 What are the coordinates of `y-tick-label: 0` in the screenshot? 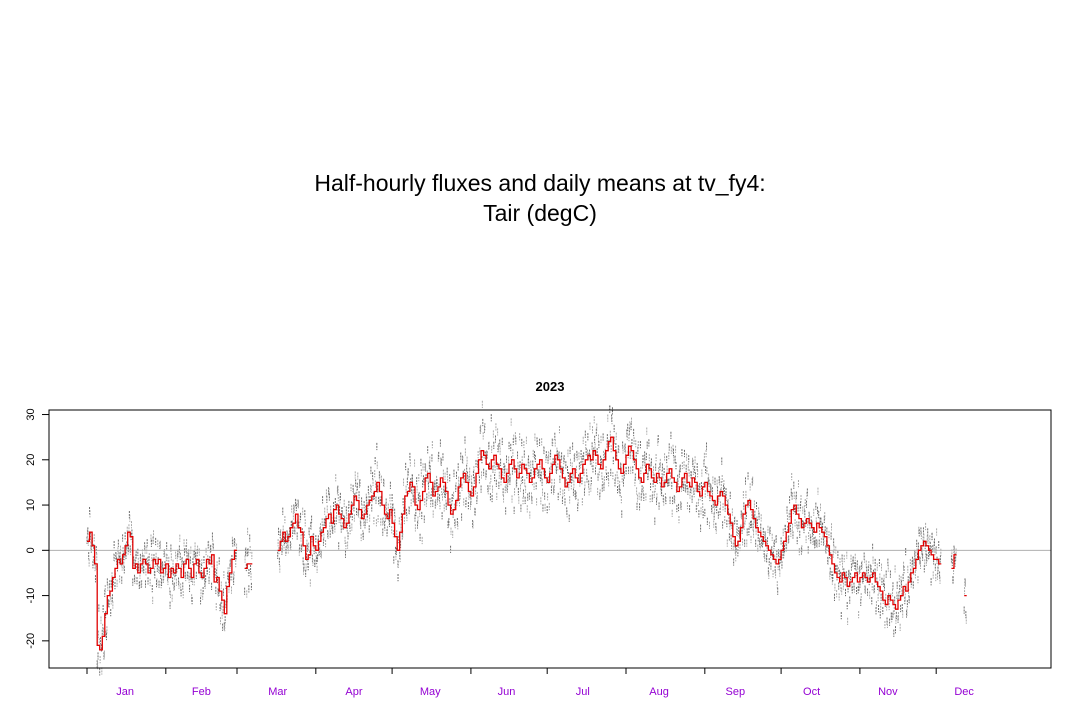 It's located at (31, 550).